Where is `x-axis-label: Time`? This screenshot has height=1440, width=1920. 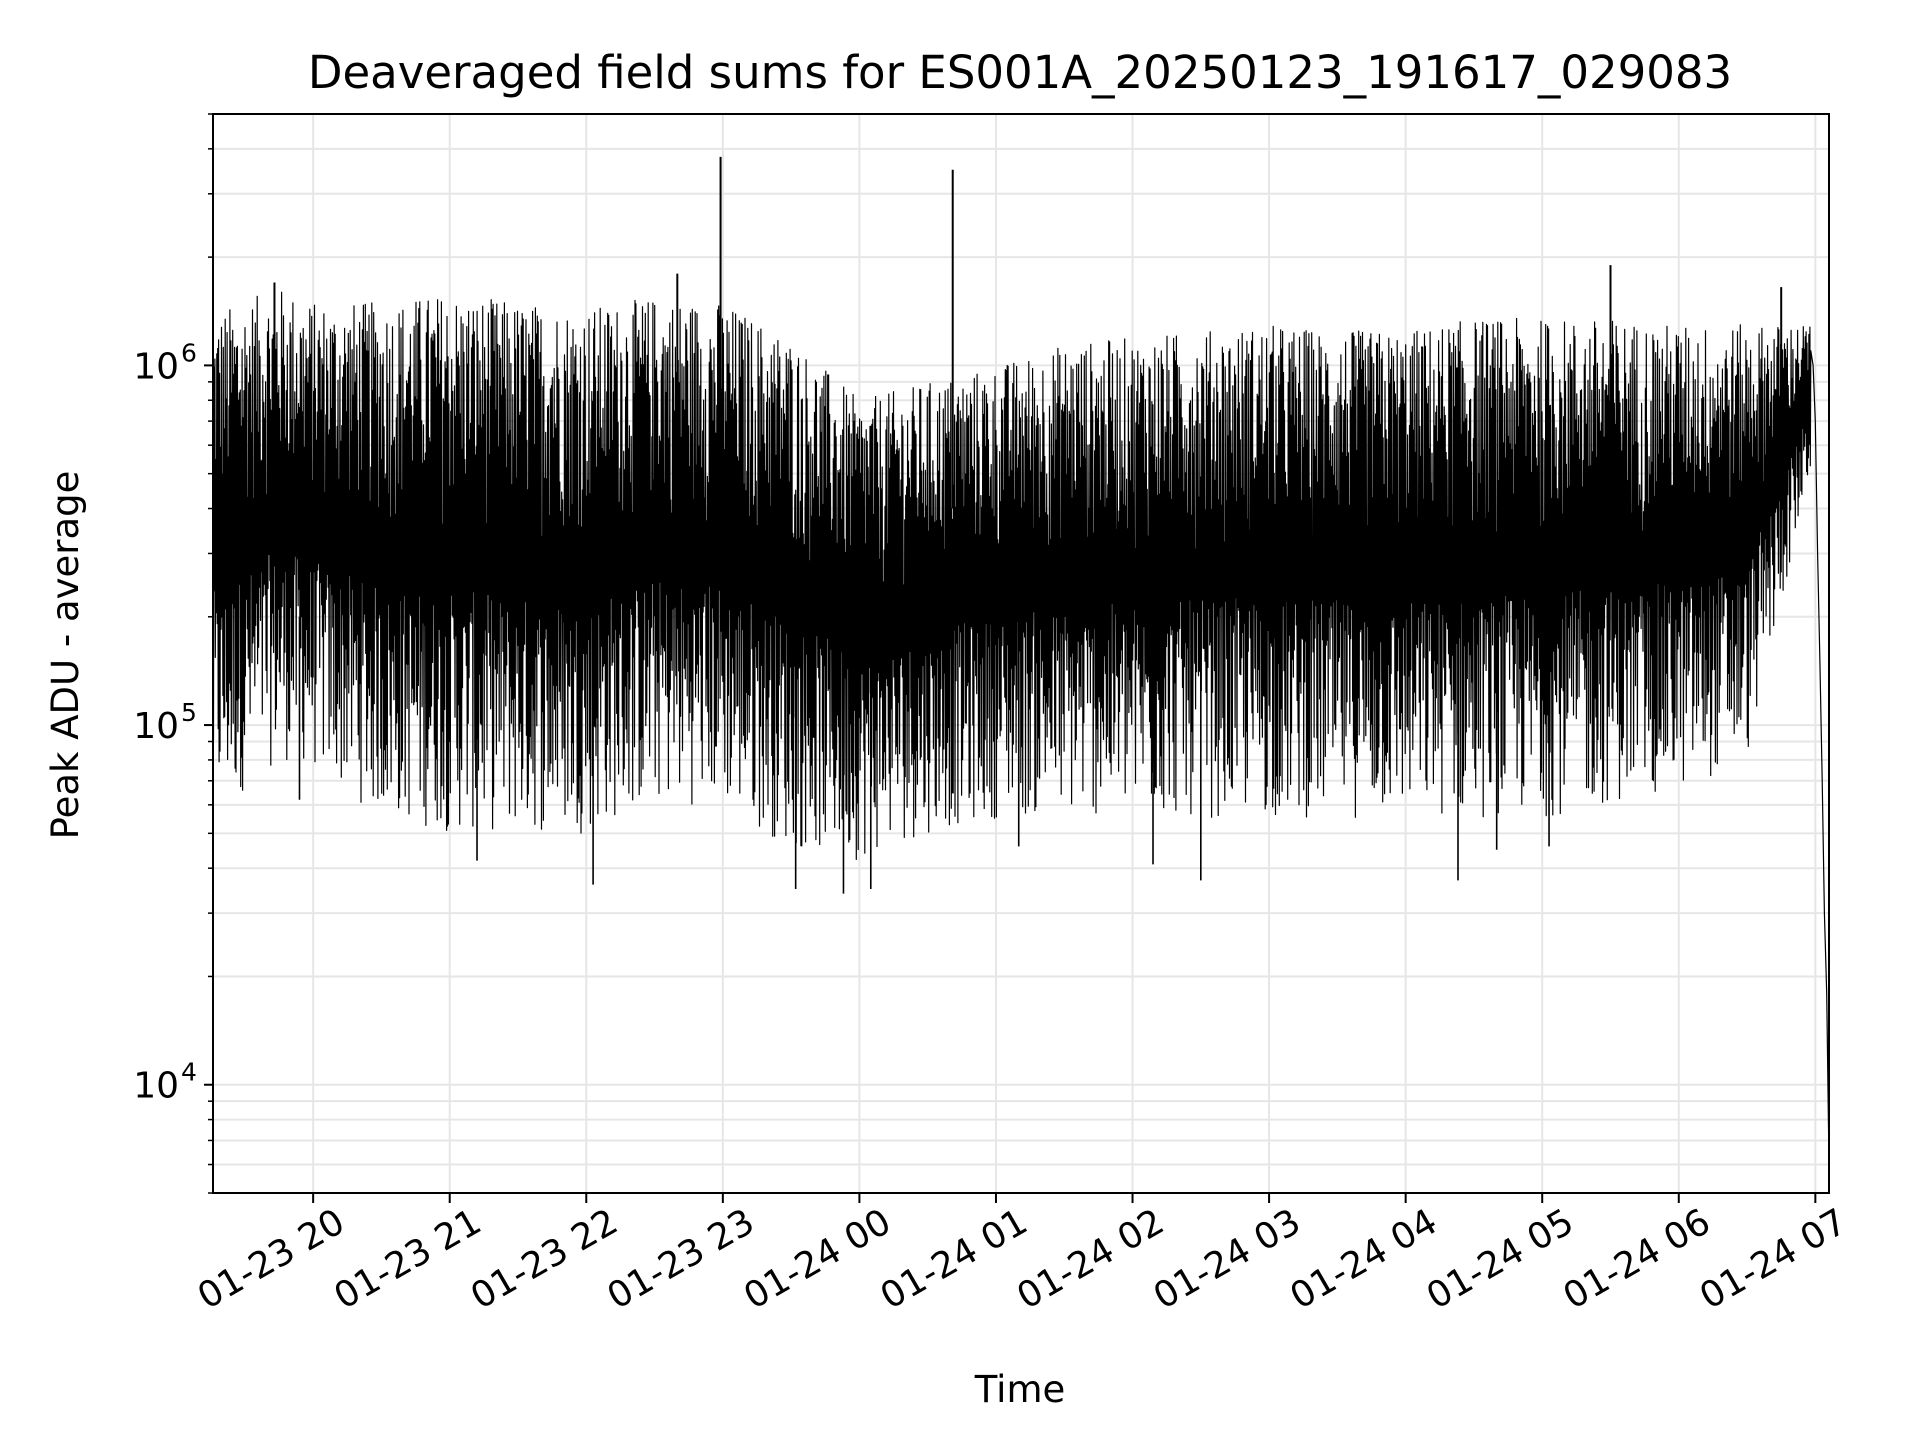 x-axis-label: Time is located at coordinates (1020, 1389).